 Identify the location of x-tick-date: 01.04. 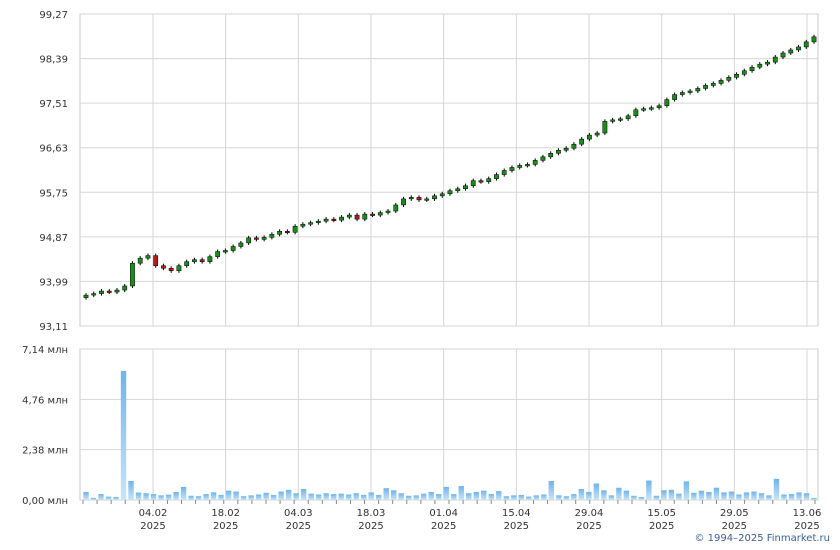
(443, 513).